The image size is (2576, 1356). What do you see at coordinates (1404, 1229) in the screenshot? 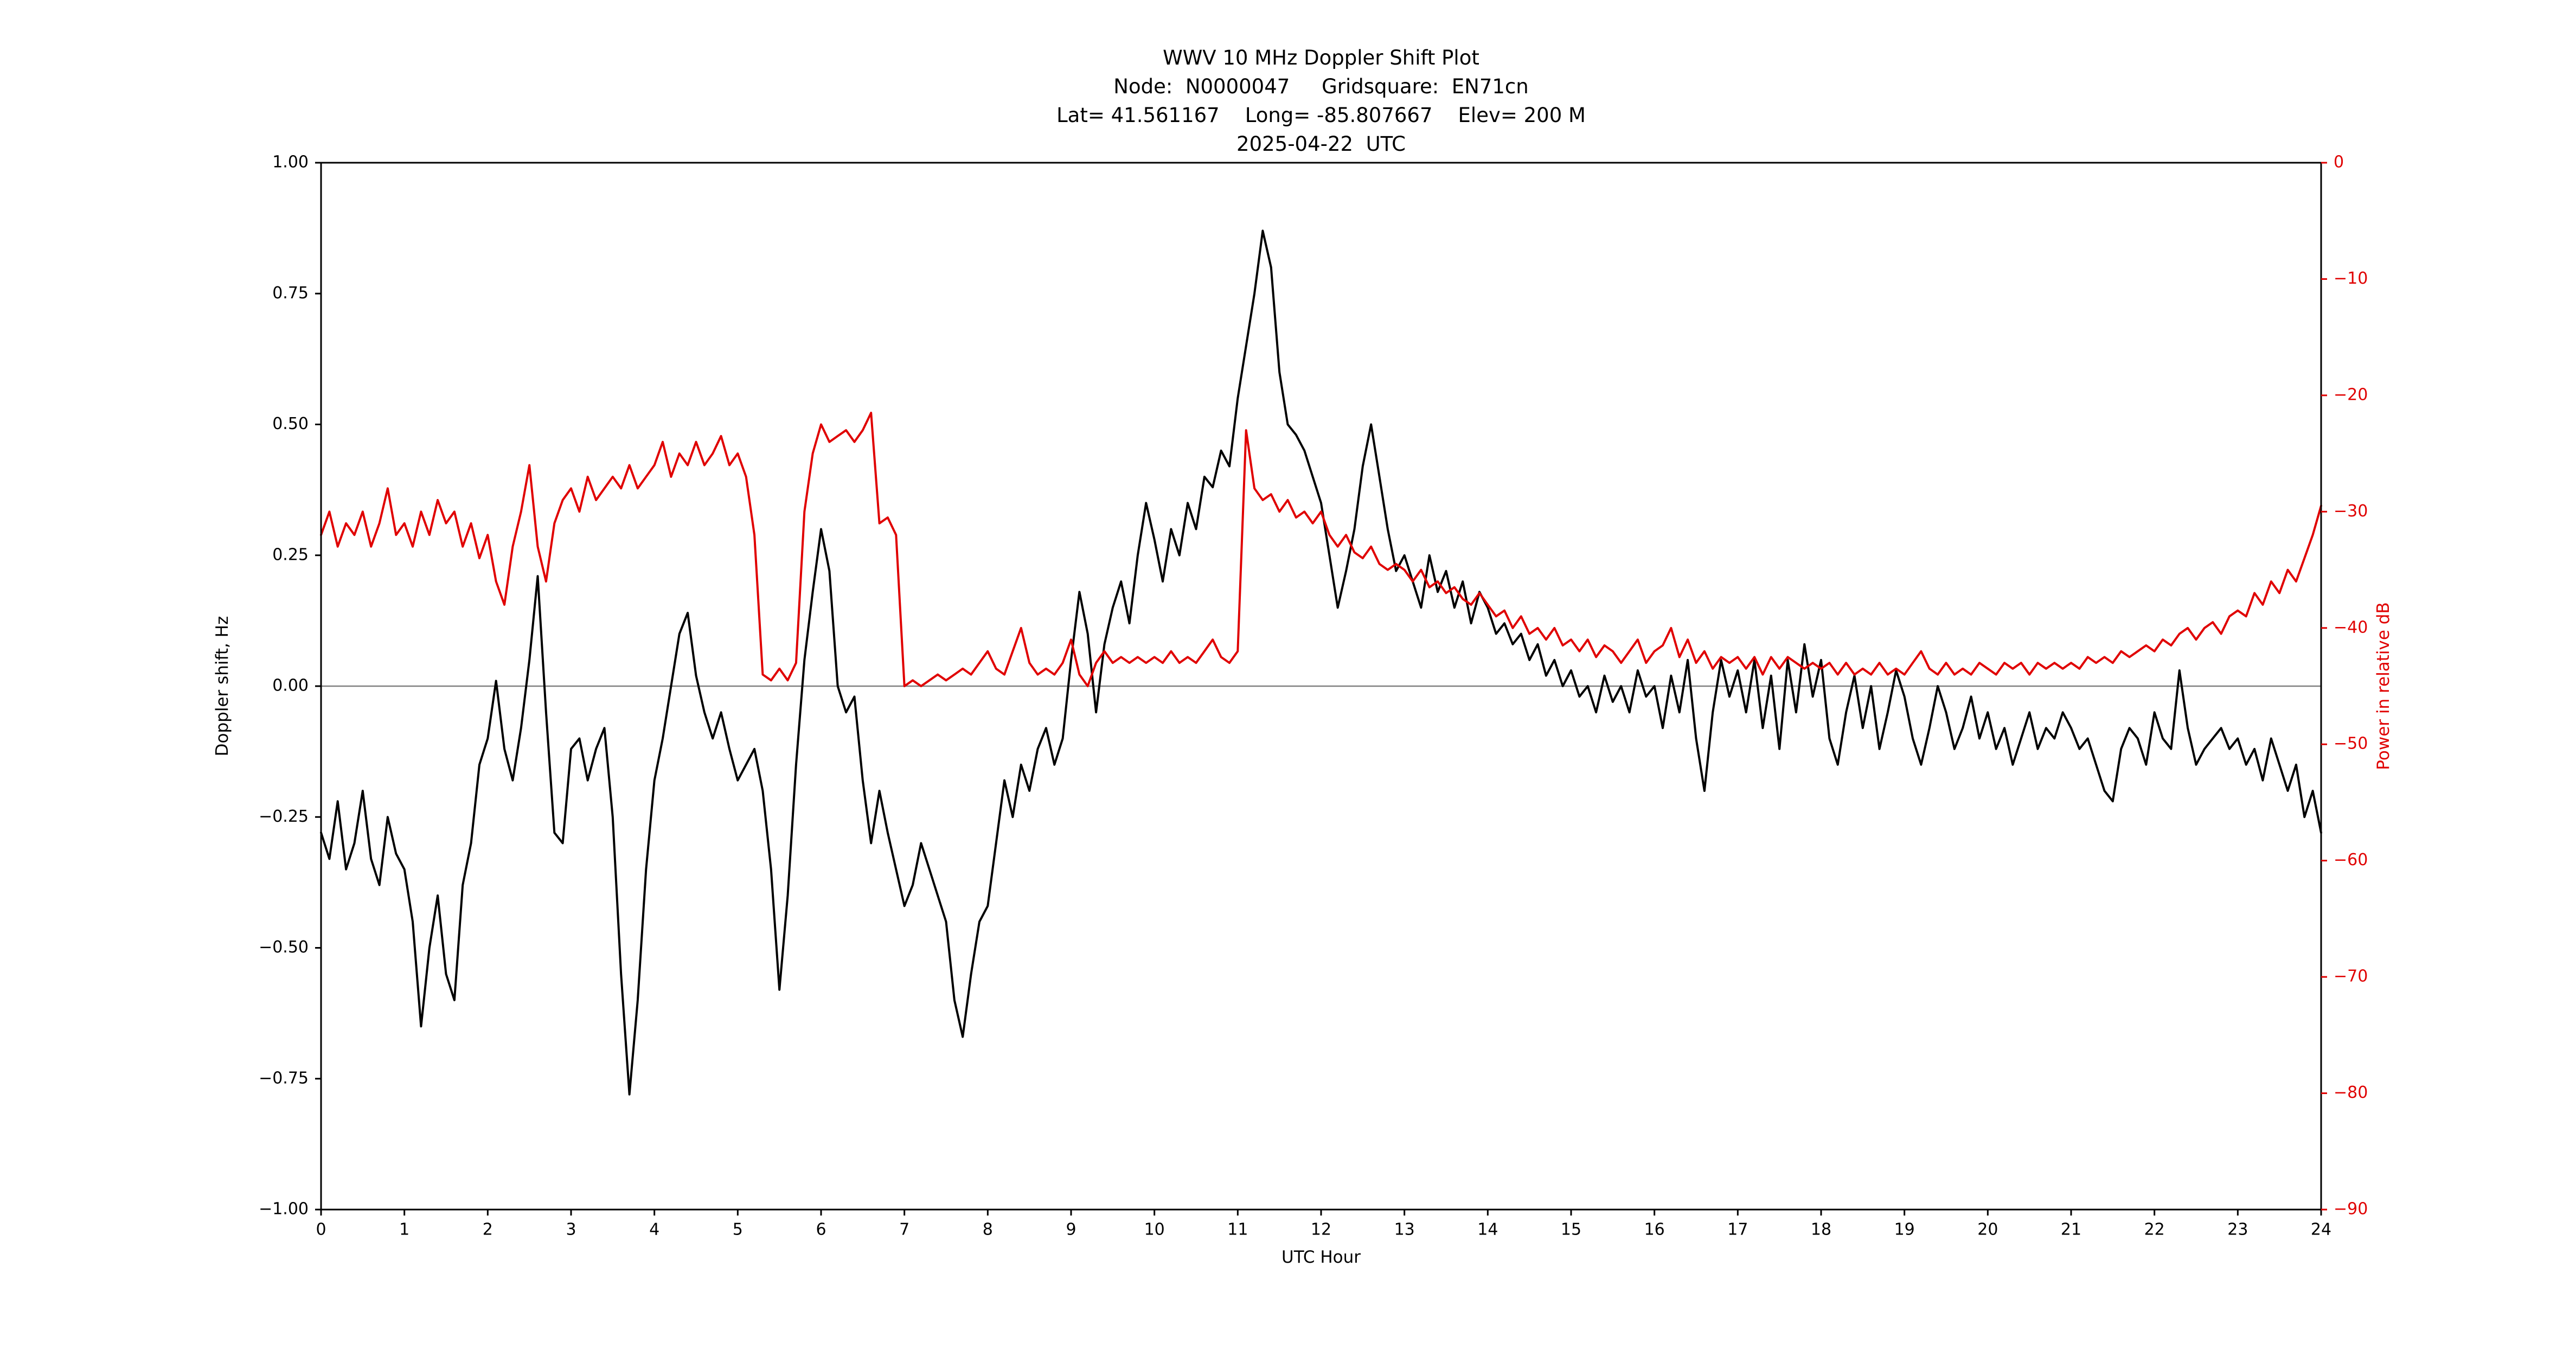
I see `x-tick-label: 13` at bounding box center [1404, 1229].